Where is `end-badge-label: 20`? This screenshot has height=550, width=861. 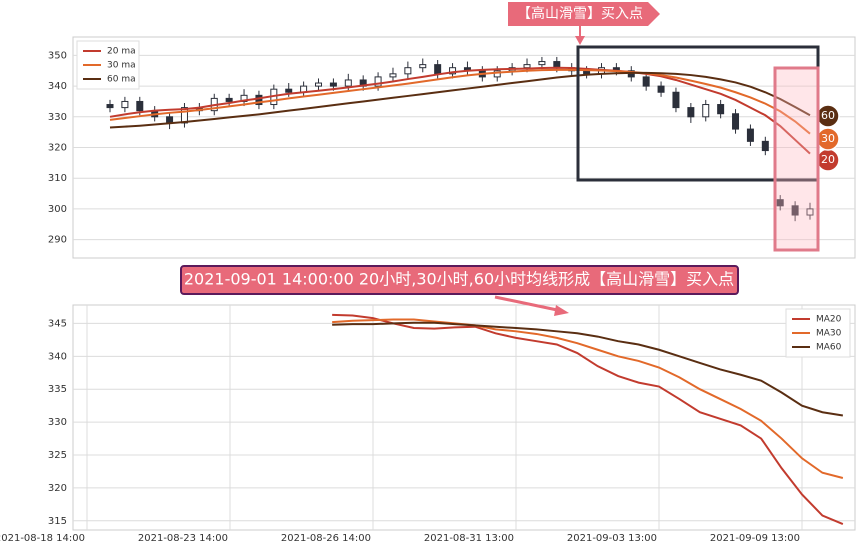
end-badge-label: 20 is located at coordinates (828, 159).